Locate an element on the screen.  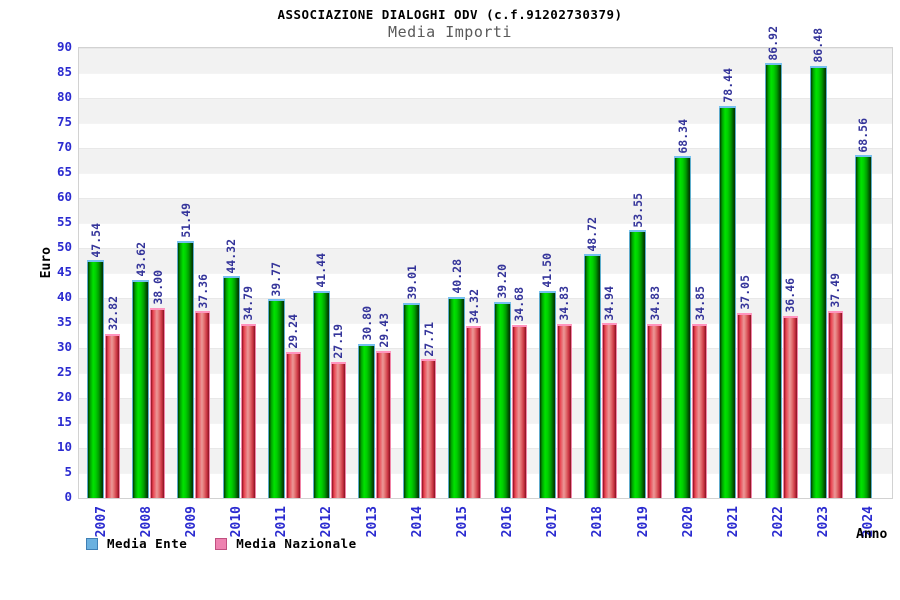
bar-value-label-naz-2015: 34.32 is located at coordinates (473, 306).